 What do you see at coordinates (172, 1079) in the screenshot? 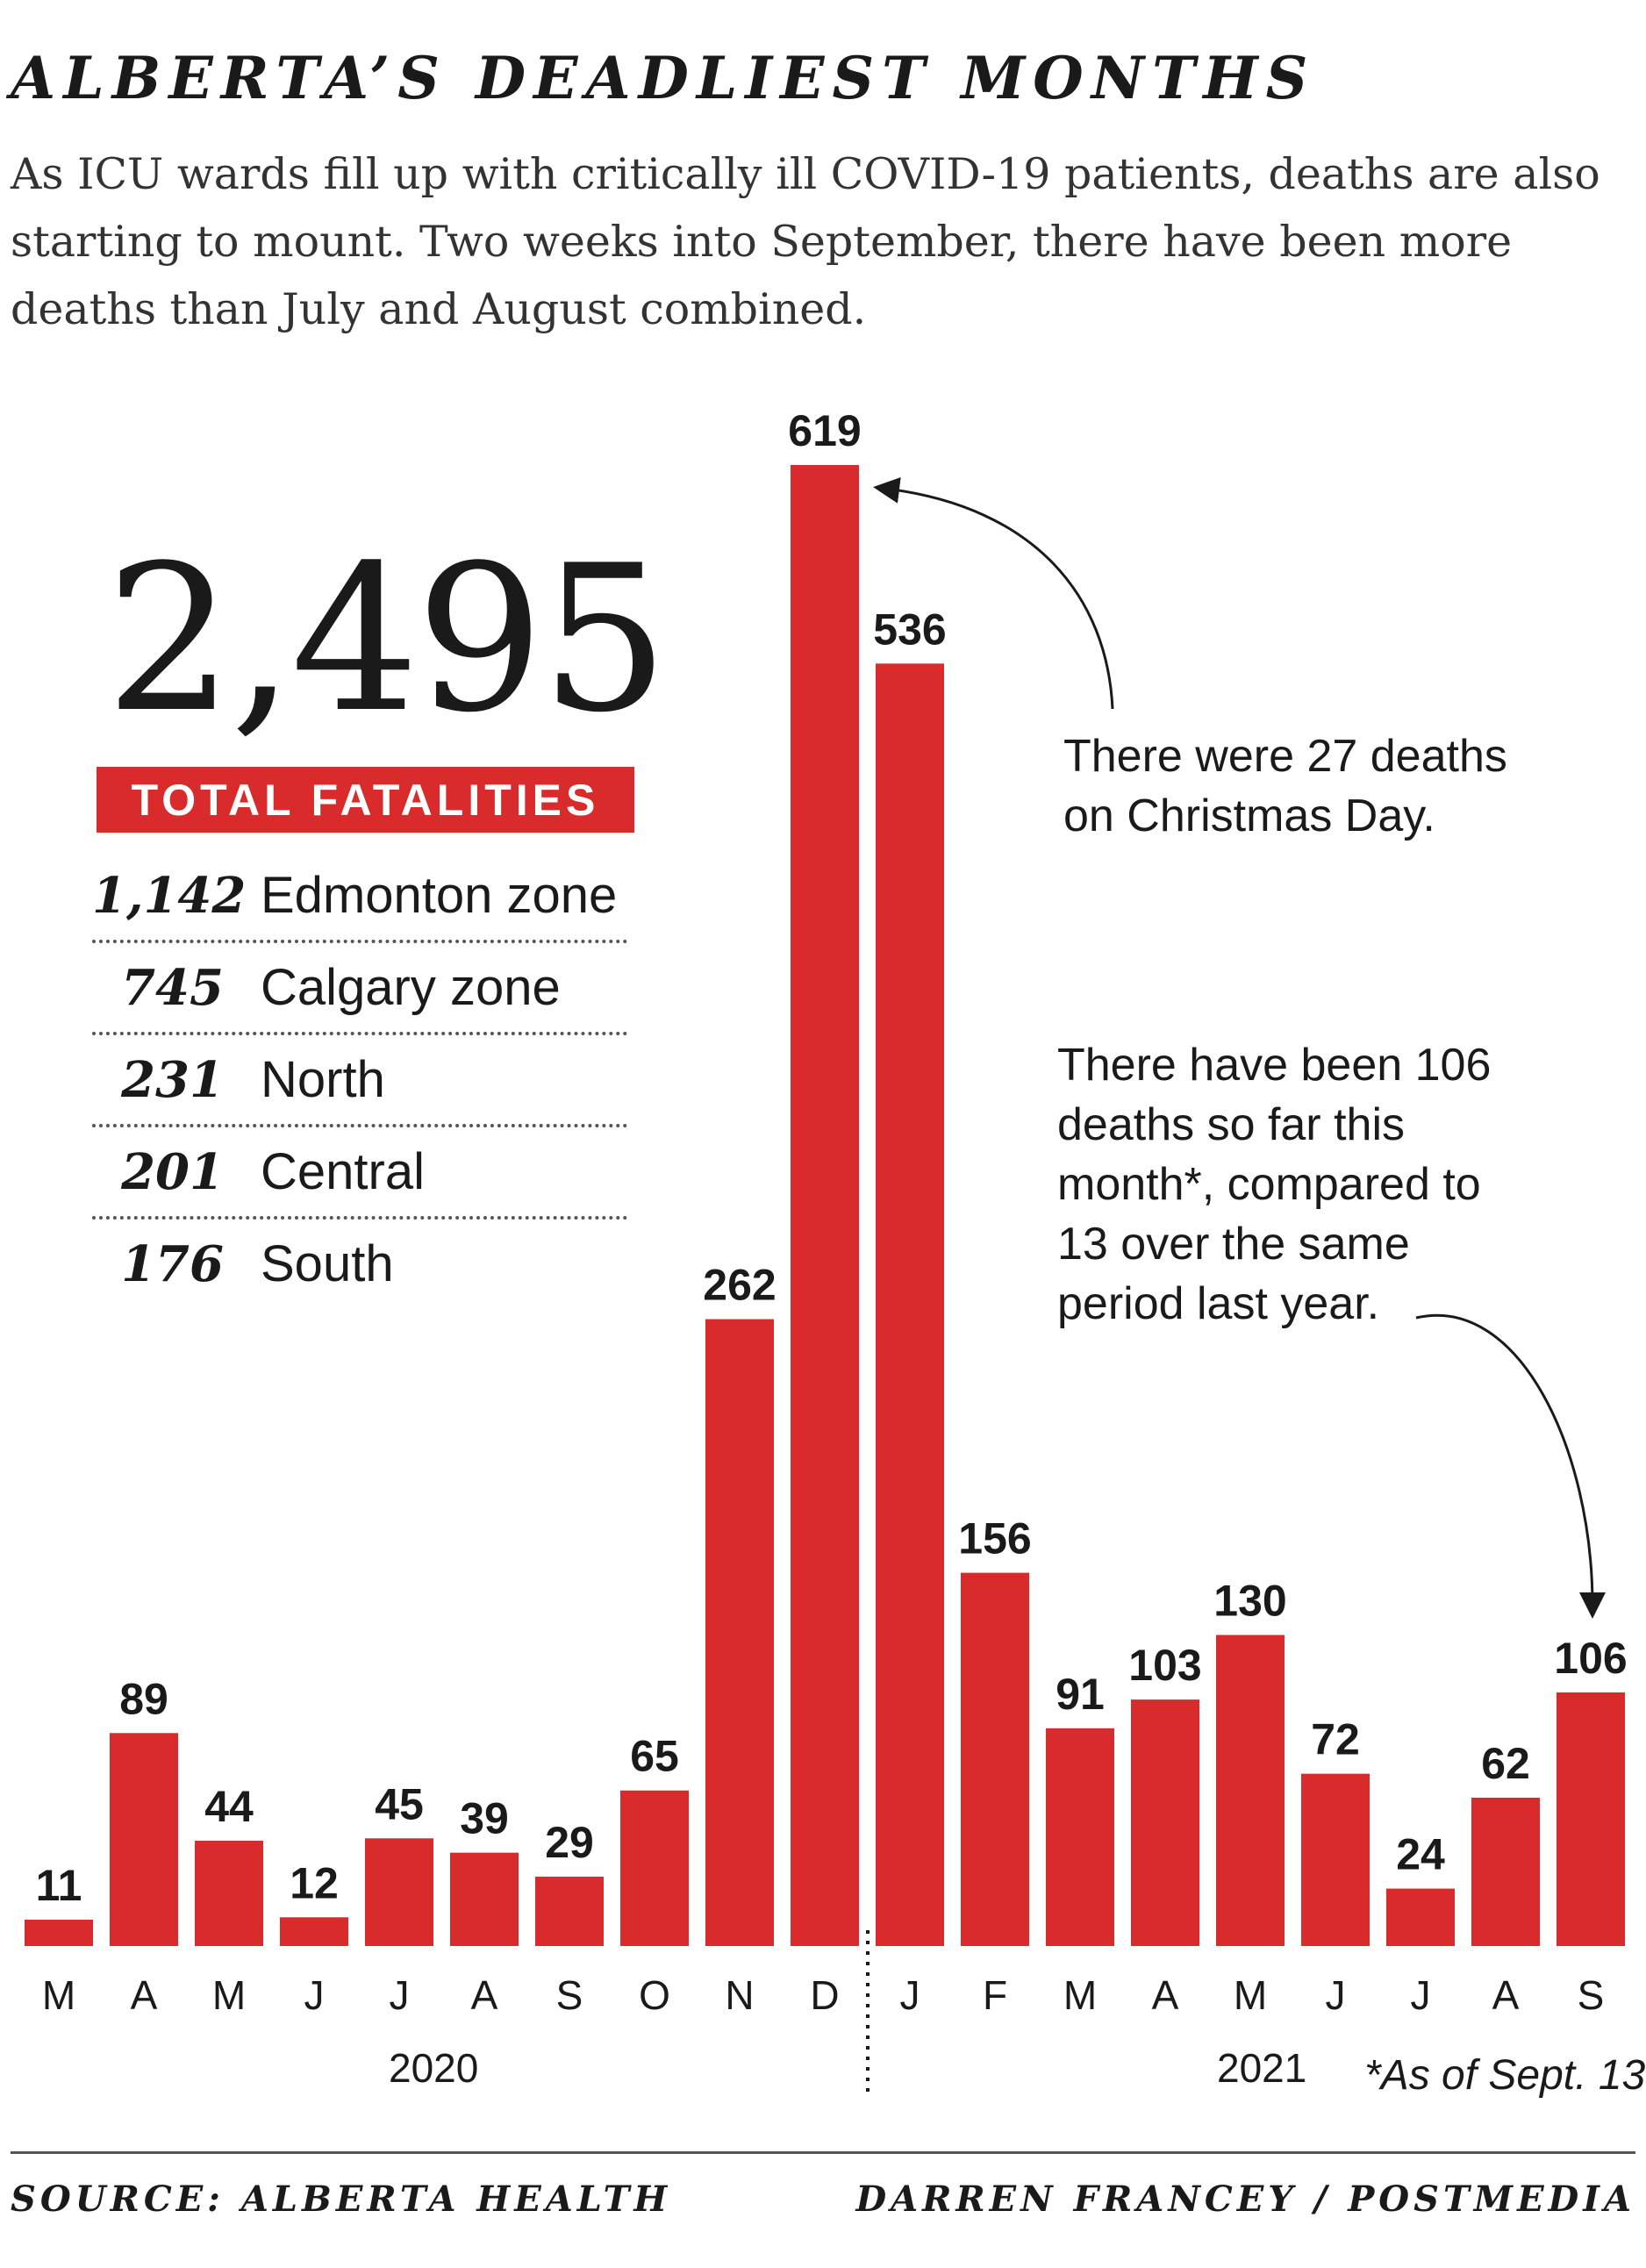
I see `zone-count: 231` at bounding box center [172, 1079].